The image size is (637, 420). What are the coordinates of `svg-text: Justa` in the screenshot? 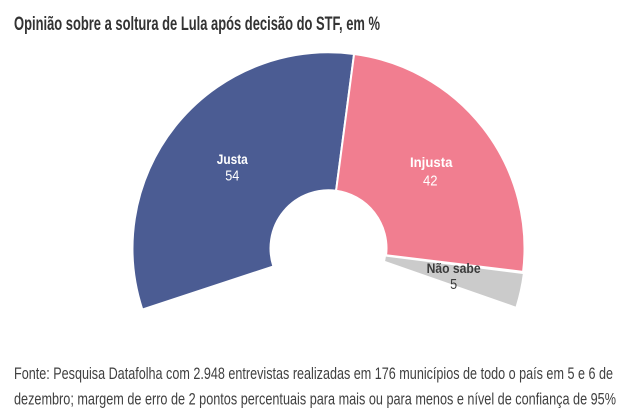 It's located at (232, 159).